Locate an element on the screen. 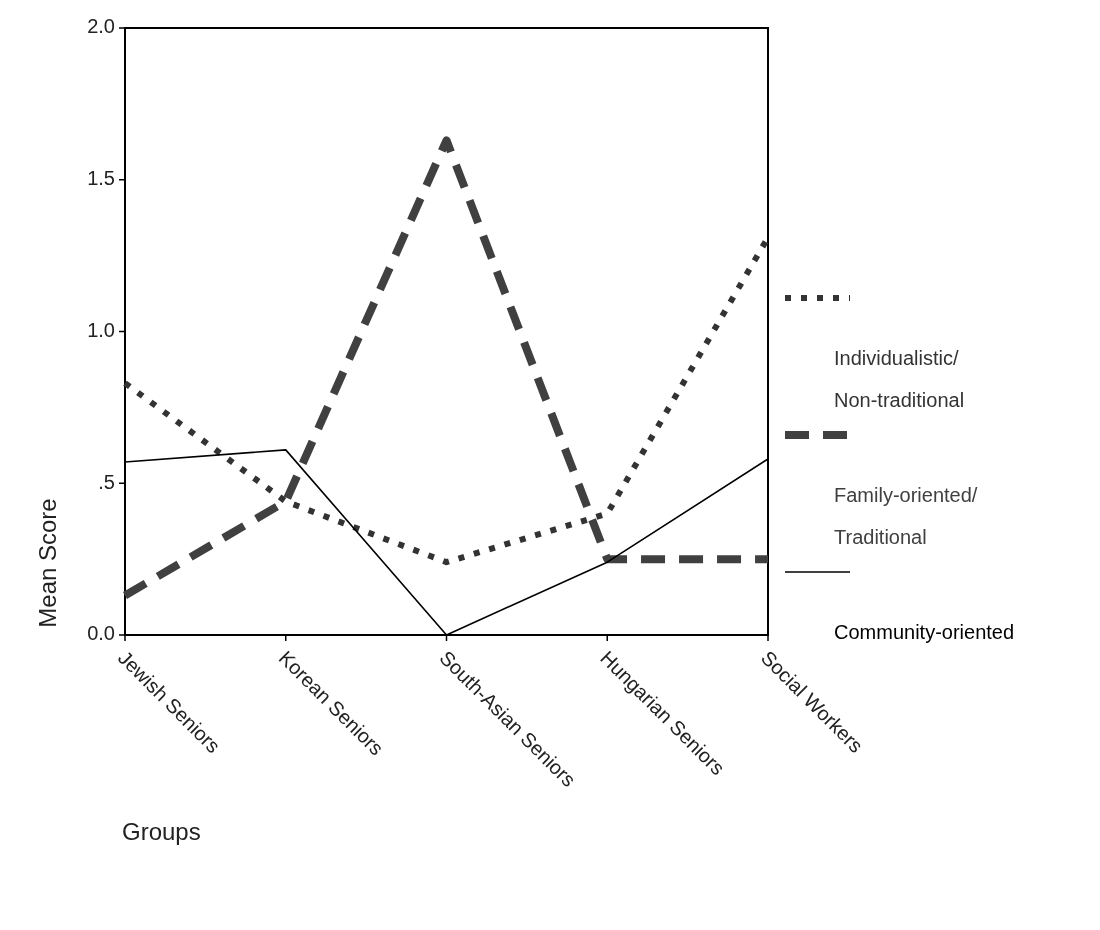  y-tick-label: 1.5 is located at coordinates (101, 178).